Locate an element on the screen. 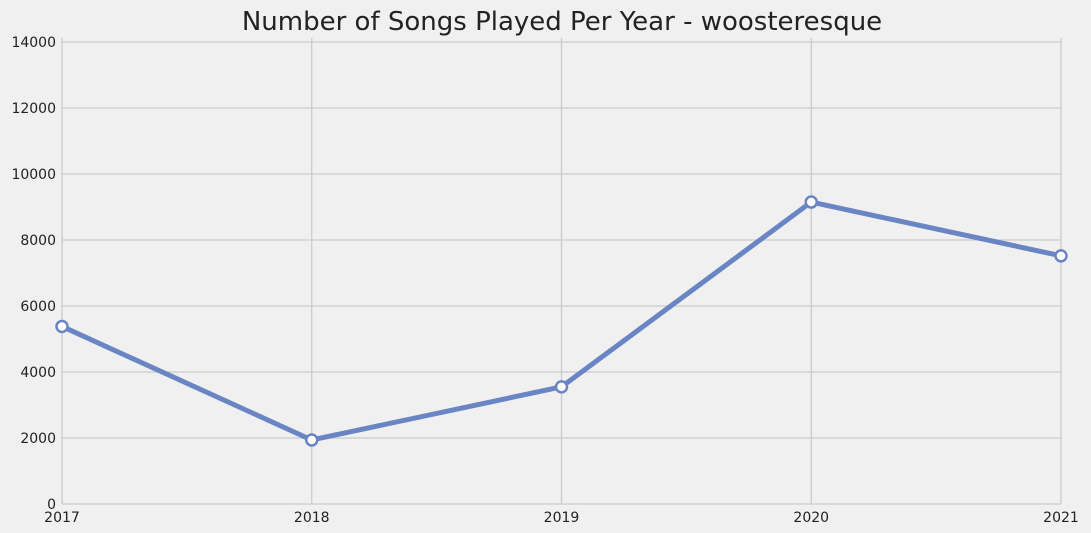 The width and height of the screenshot is (1091, 533). y-tick-label: 2000 is located at coordinates (38, 439).